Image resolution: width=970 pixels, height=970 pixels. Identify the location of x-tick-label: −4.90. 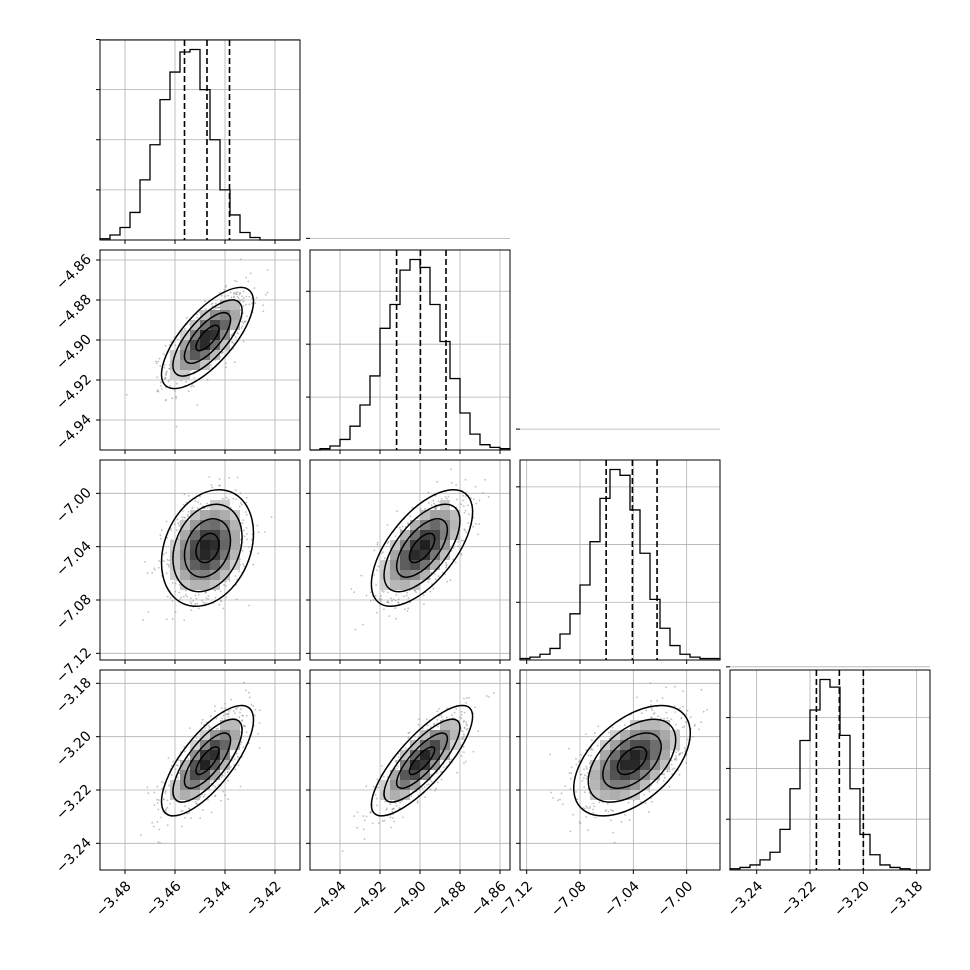
(409, 899).